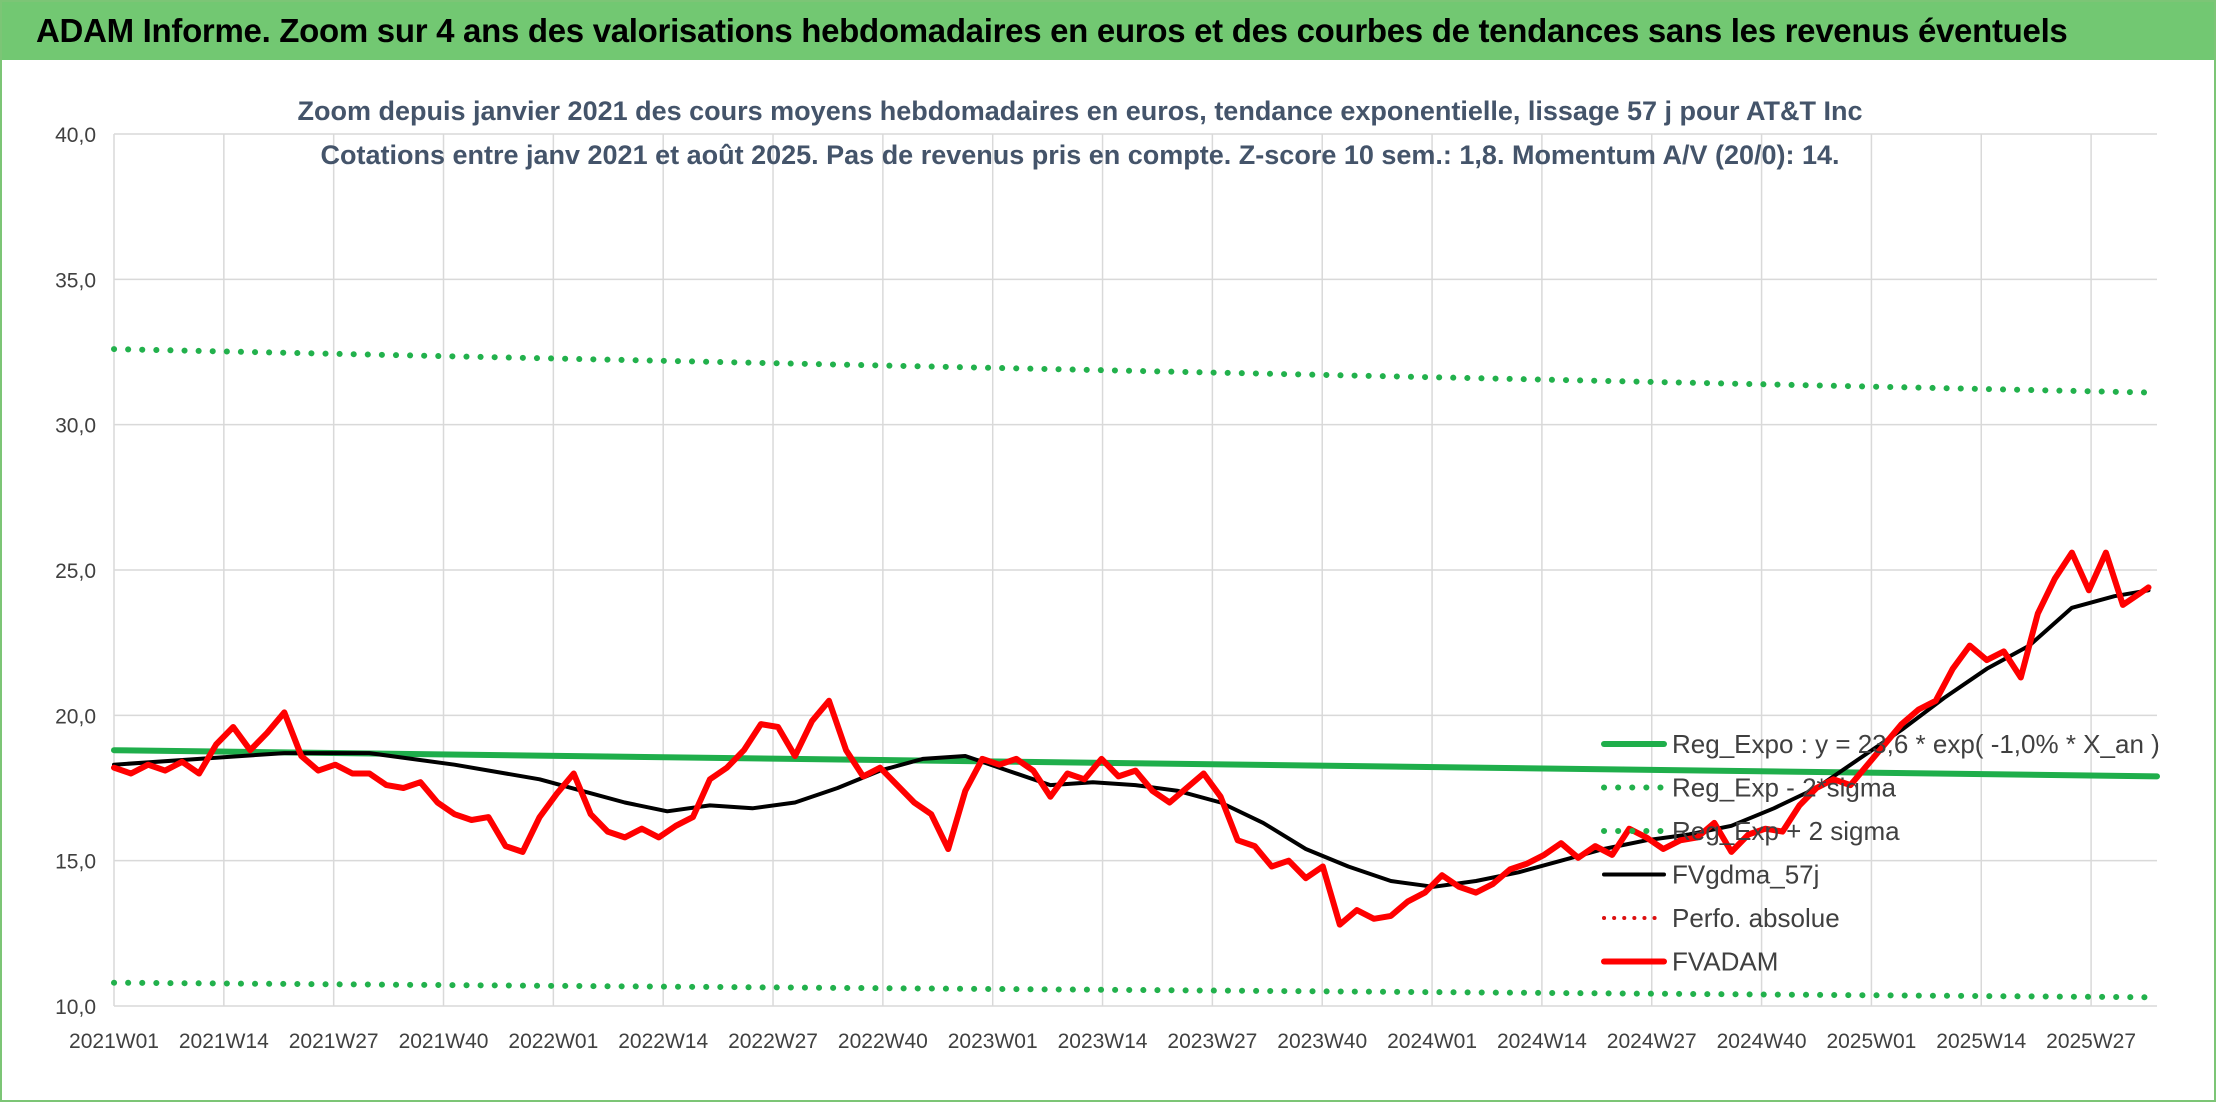  Describe the element at coordinates (1762, 1041) in the screenshot. I see `x-tick-label: 2024W40` at that location.